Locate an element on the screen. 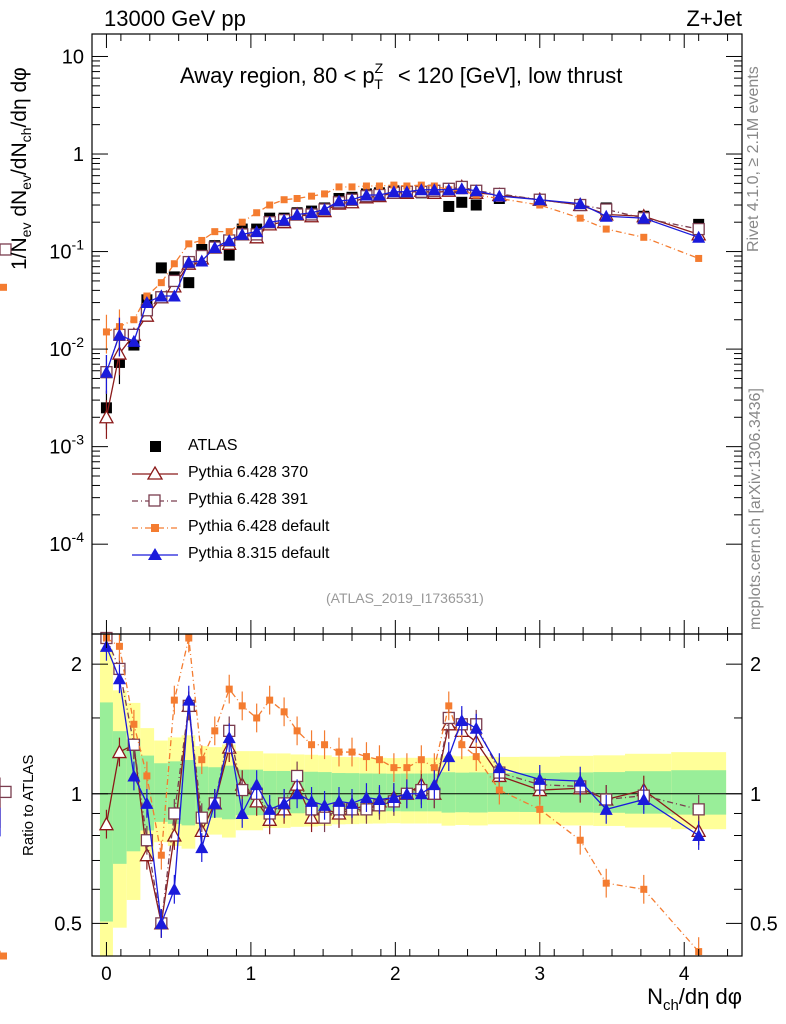  legend-label: Pythia 6.428 391 is located at coordinates (248, 499).